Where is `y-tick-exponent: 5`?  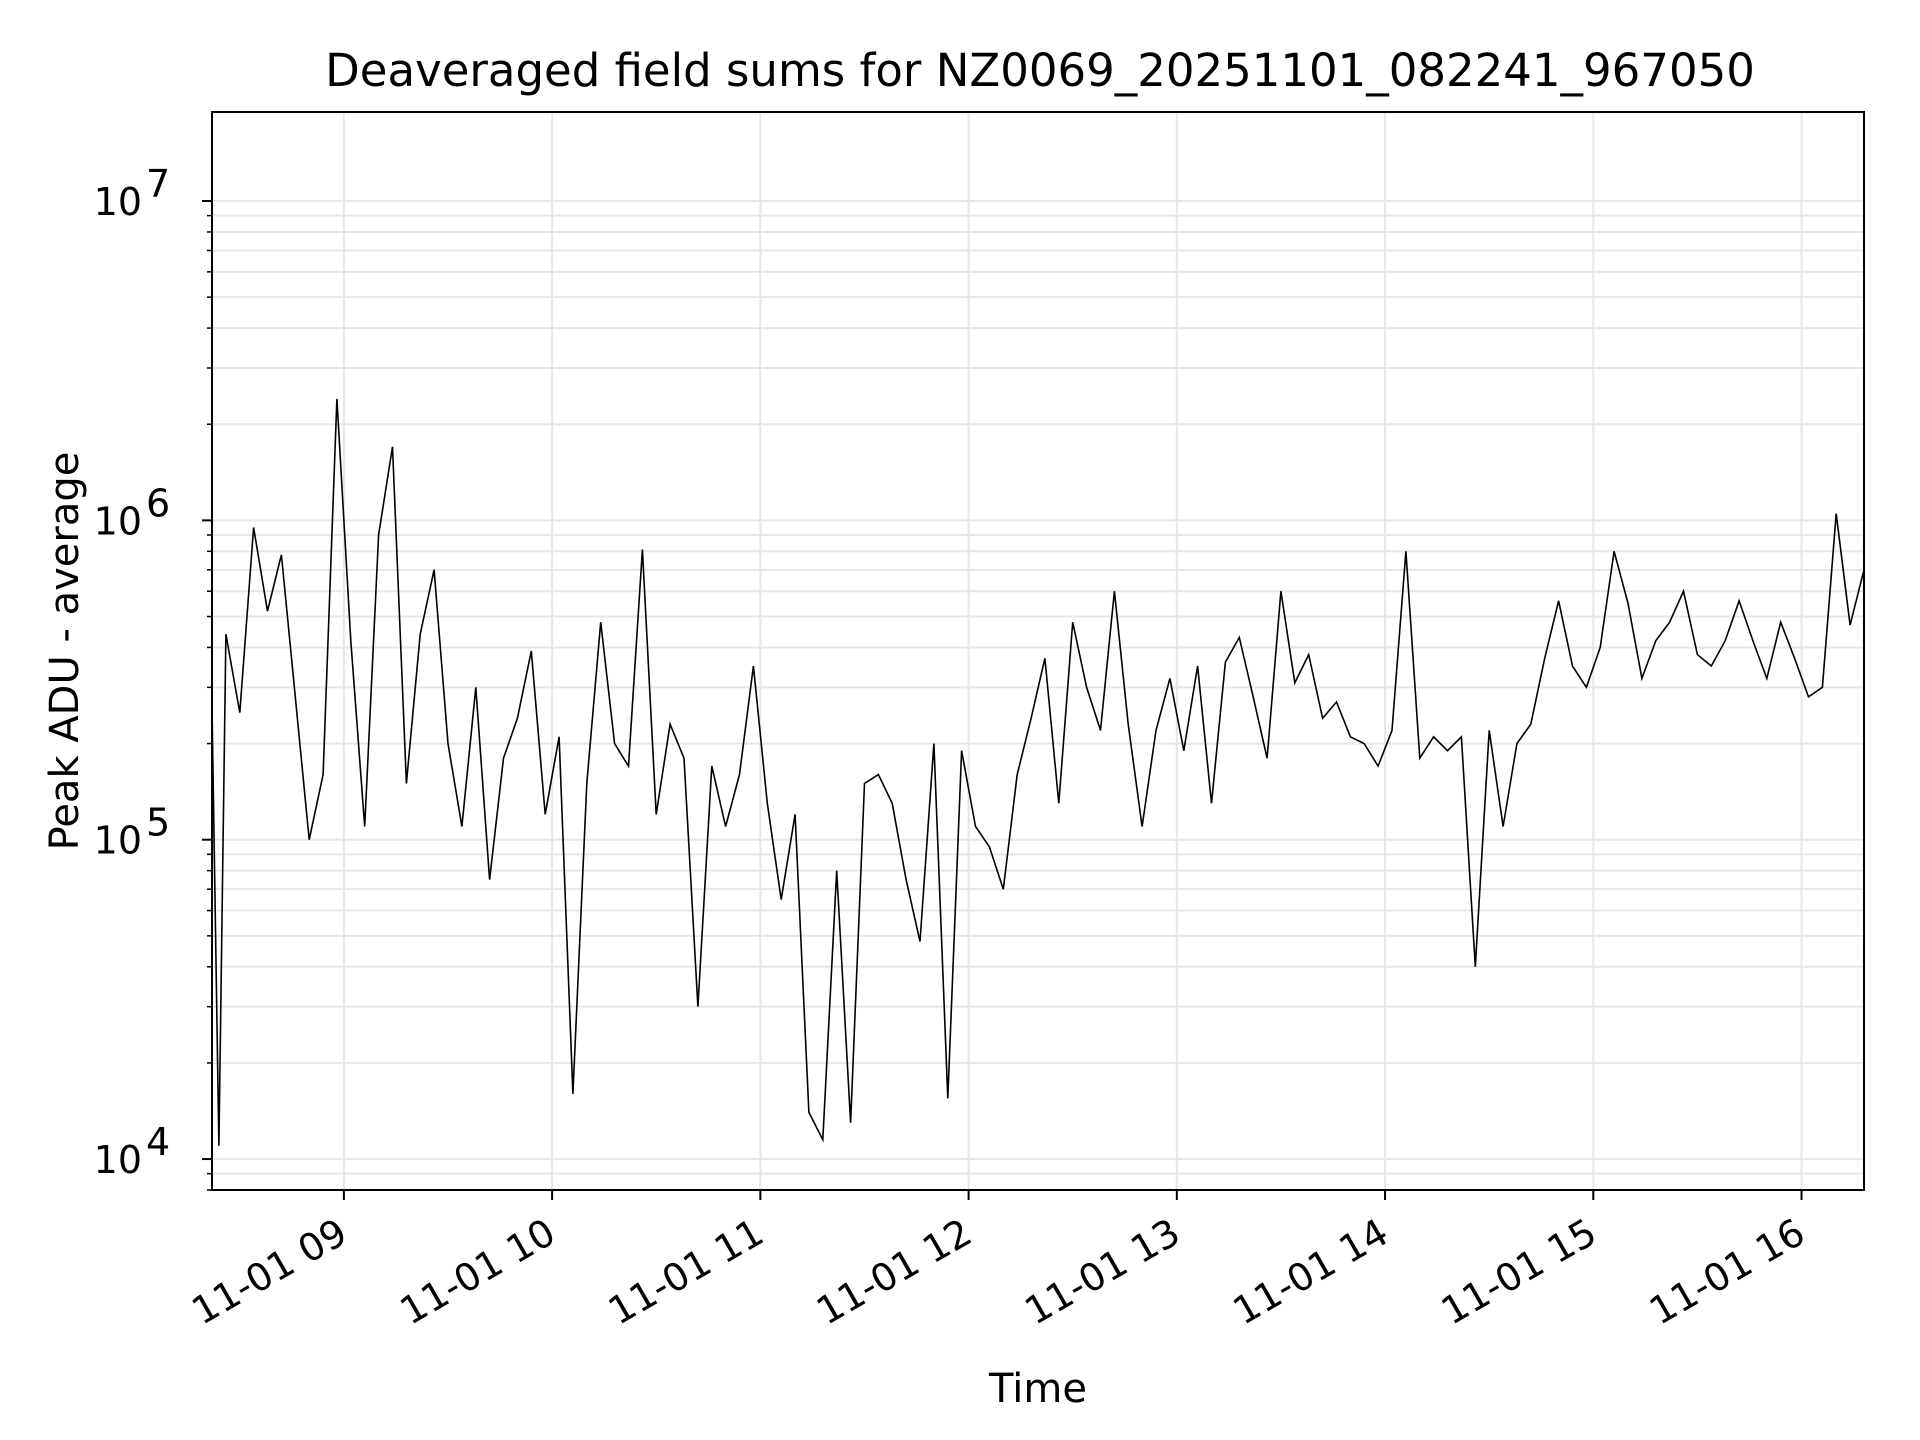 y-tick-exponent: 5 is located at coordinates (158, 823).